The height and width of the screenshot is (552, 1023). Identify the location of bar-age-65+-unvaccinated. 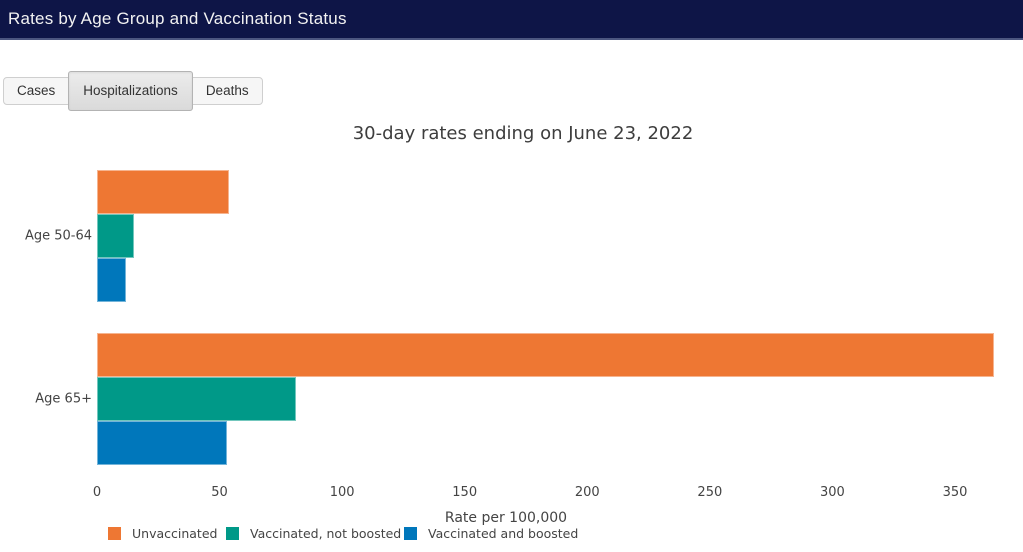
(545, 355).